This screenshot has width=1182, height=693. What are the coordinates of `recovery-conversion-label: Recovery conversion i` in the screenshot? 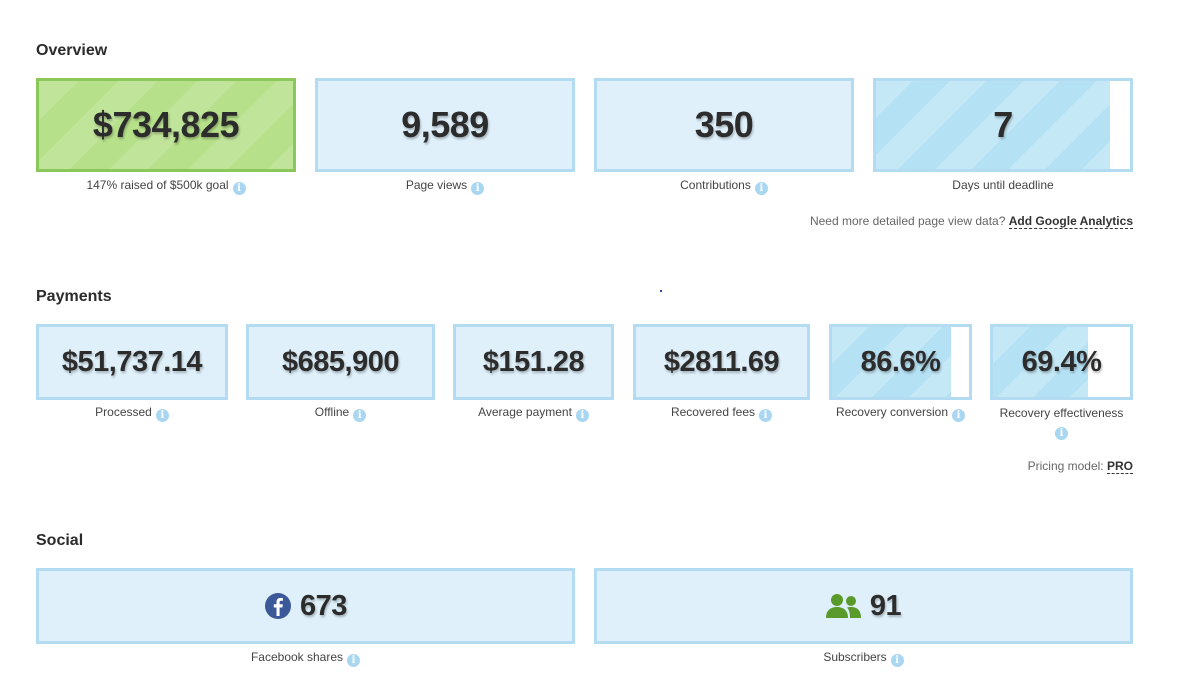 It's located at (900, 413).